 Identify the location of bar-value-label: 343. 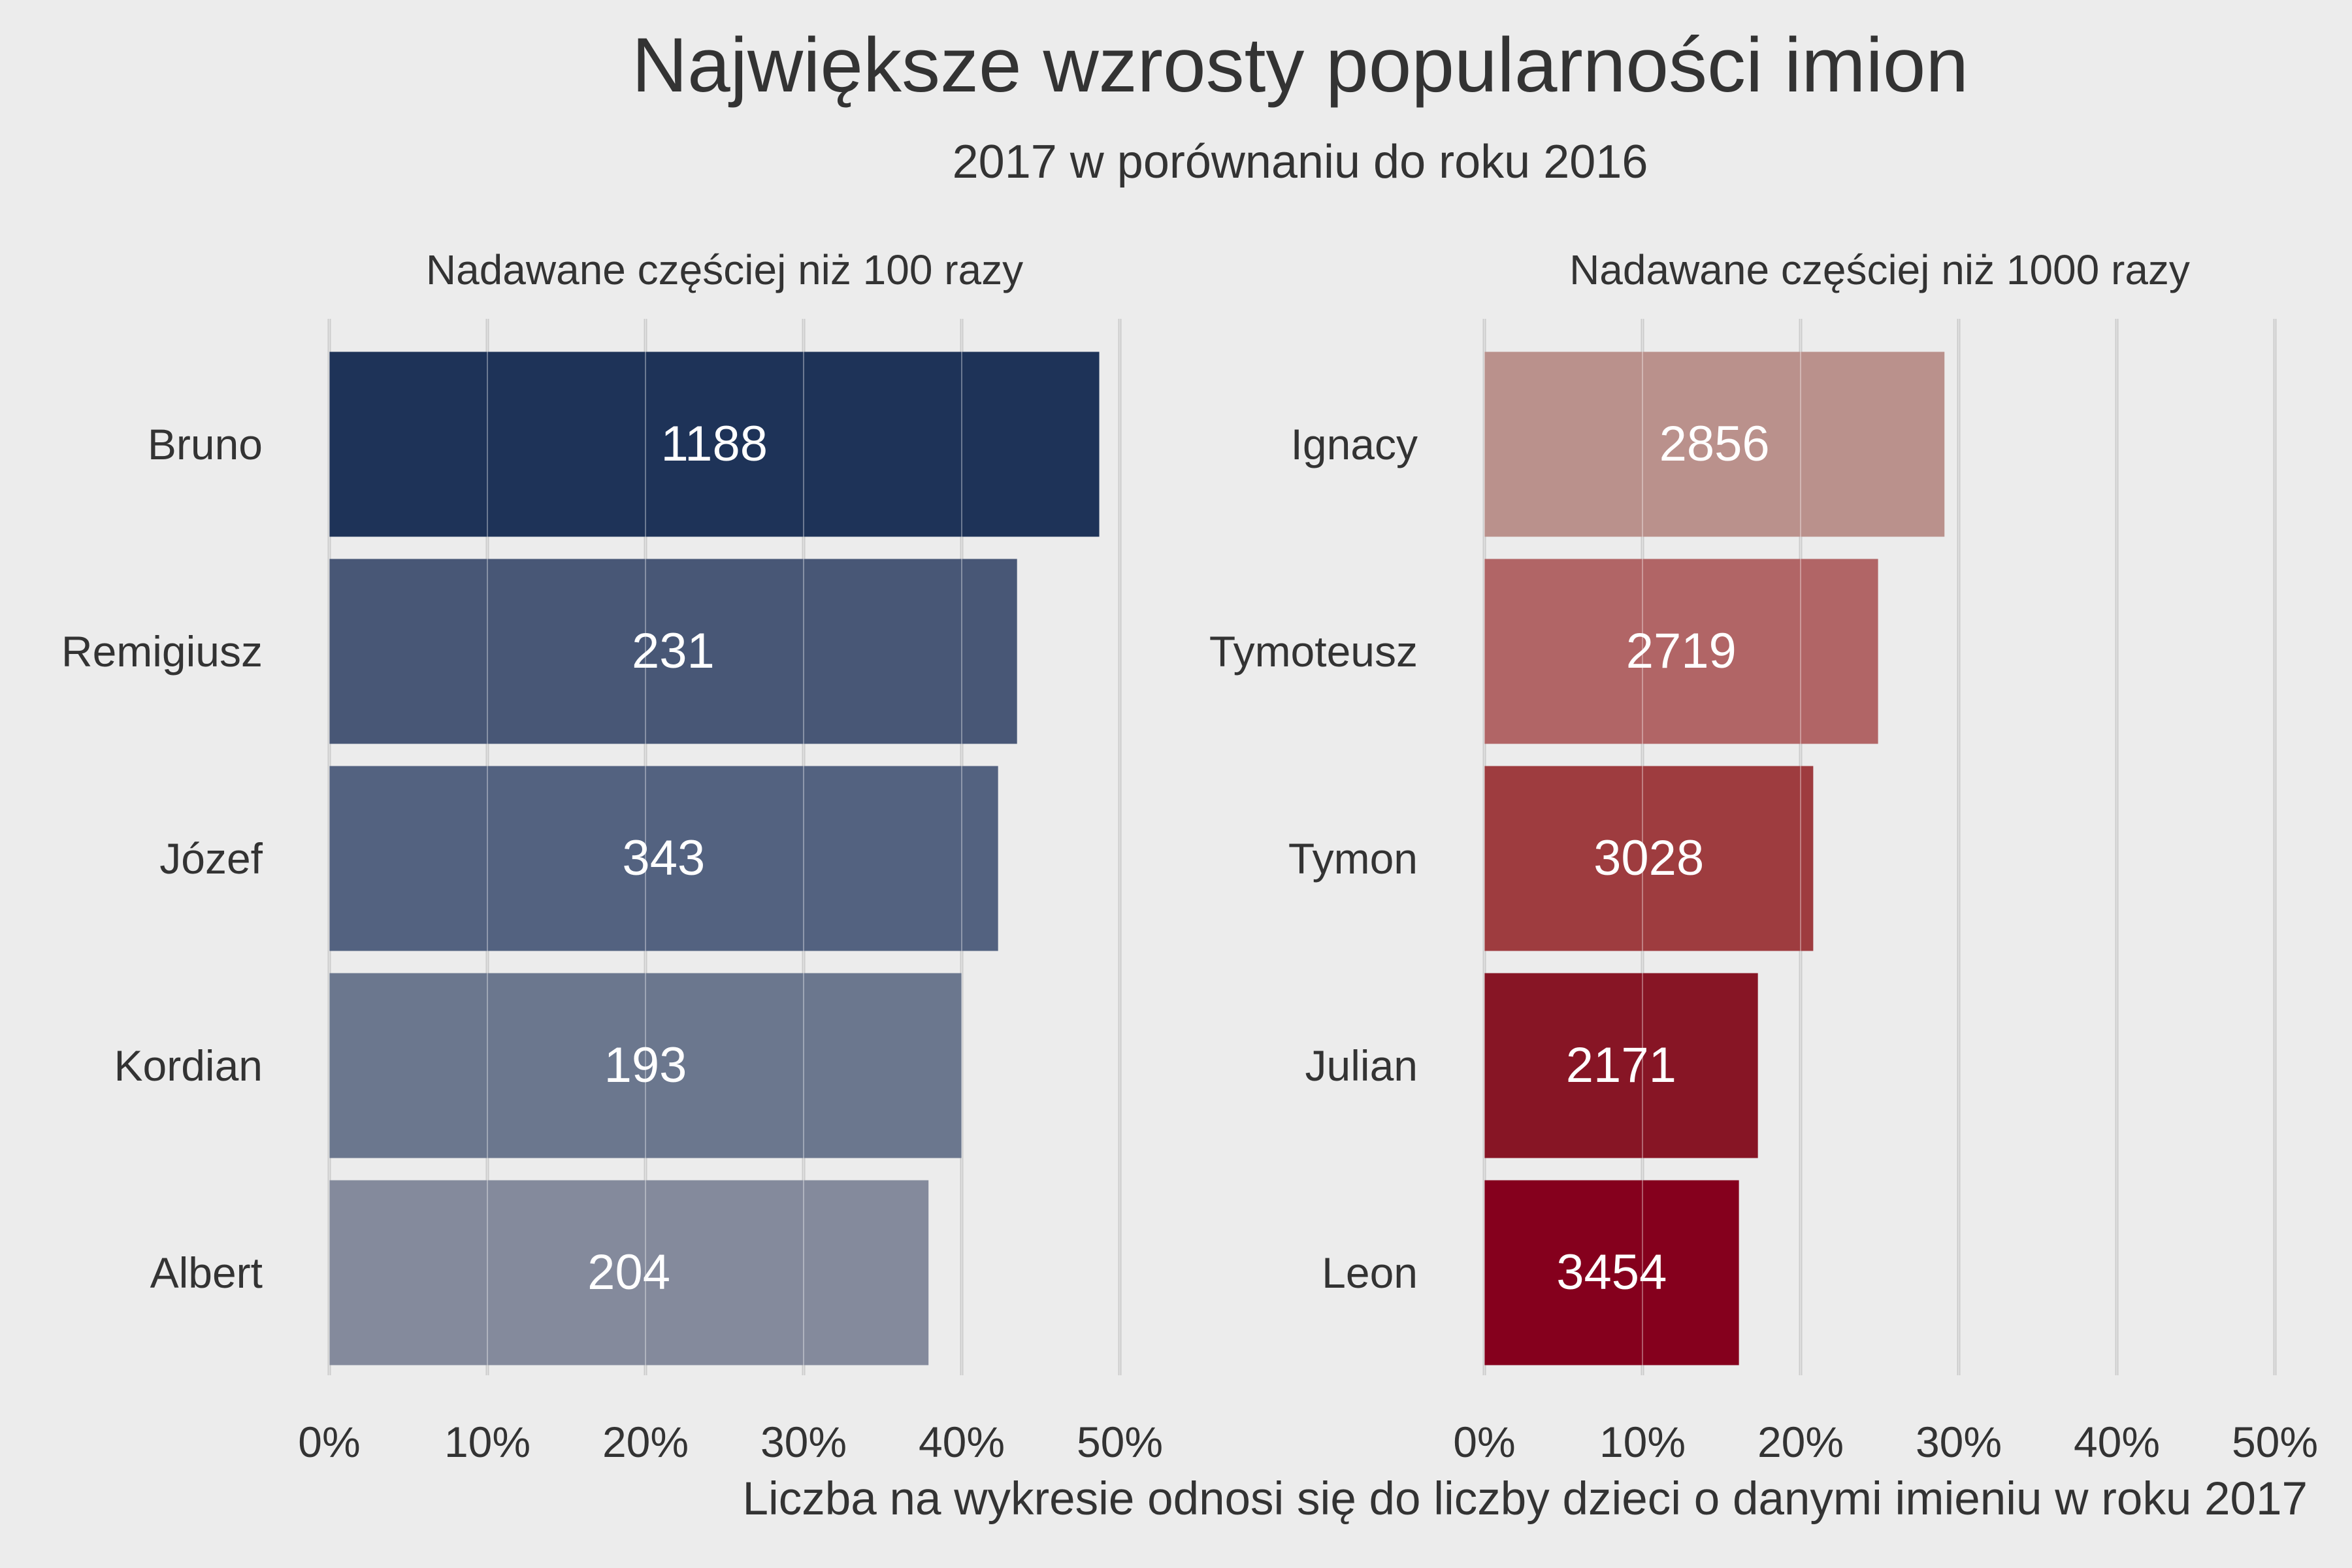
(663, 858).